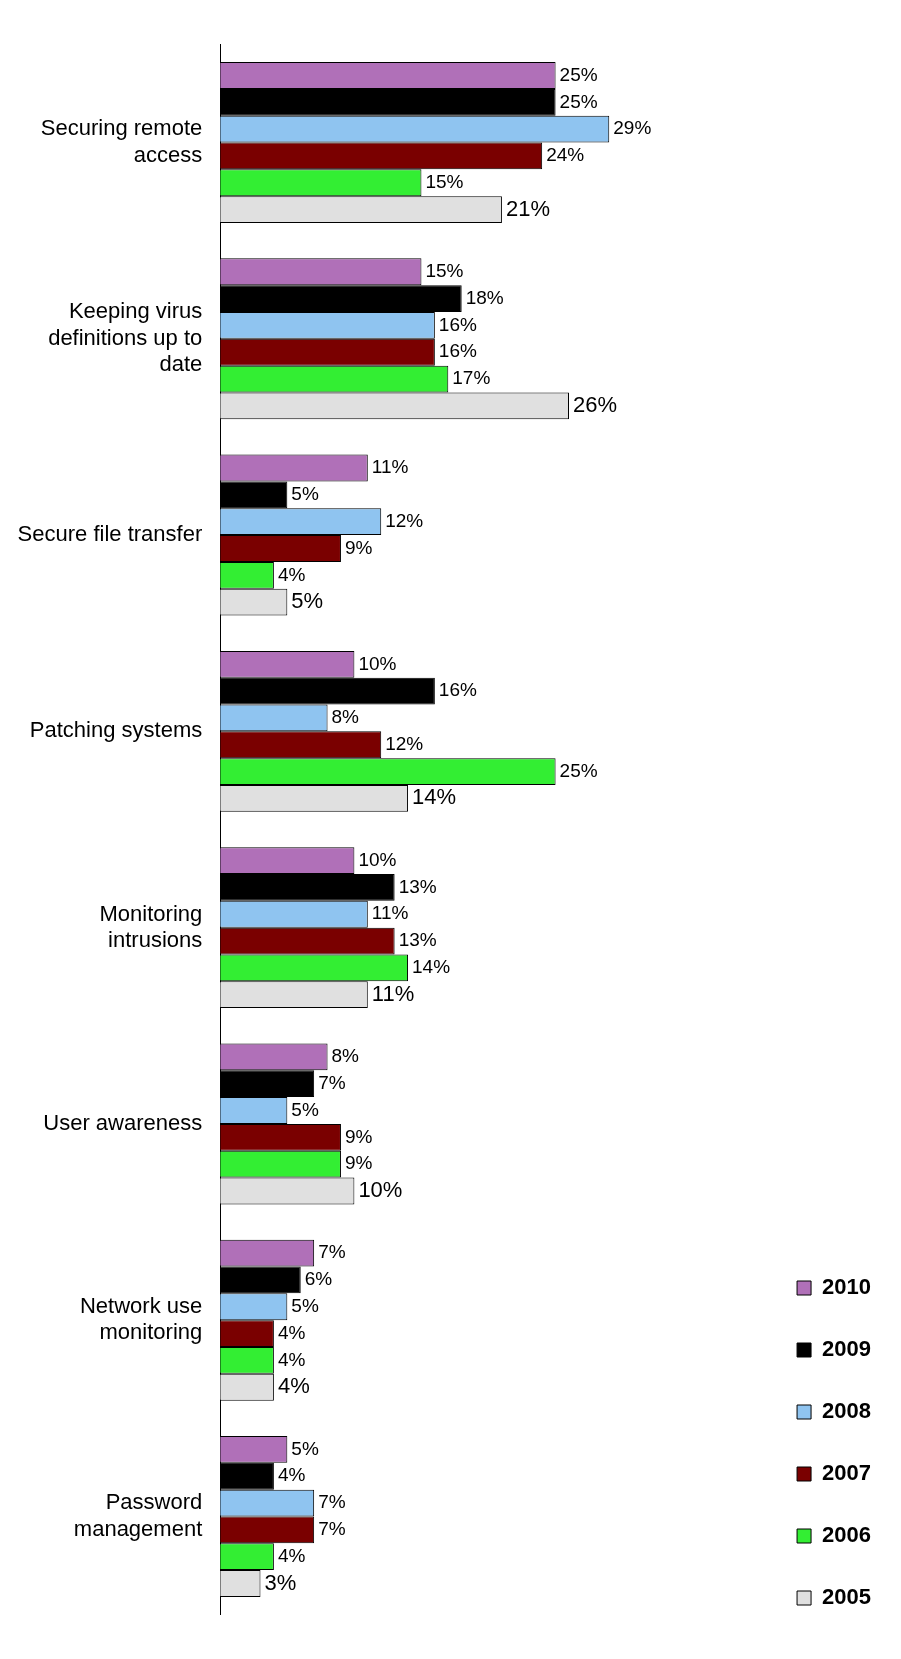 This screenshot has height=1659, width=901. What do you see at coordinates (847, 1411) in the screenshot?
I see `legend-label: 2008` at bounding box center [847, 1411].